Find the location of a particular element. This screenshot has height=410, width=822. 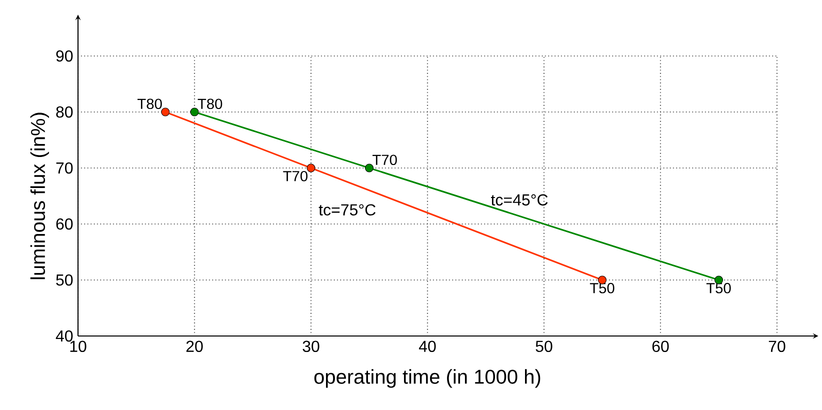

x-tick-label: 10 is located at coordinates (78, 346).